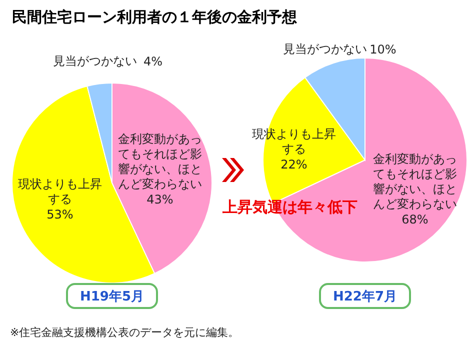  I want to click on data-label: 10%, so click(383, 49).